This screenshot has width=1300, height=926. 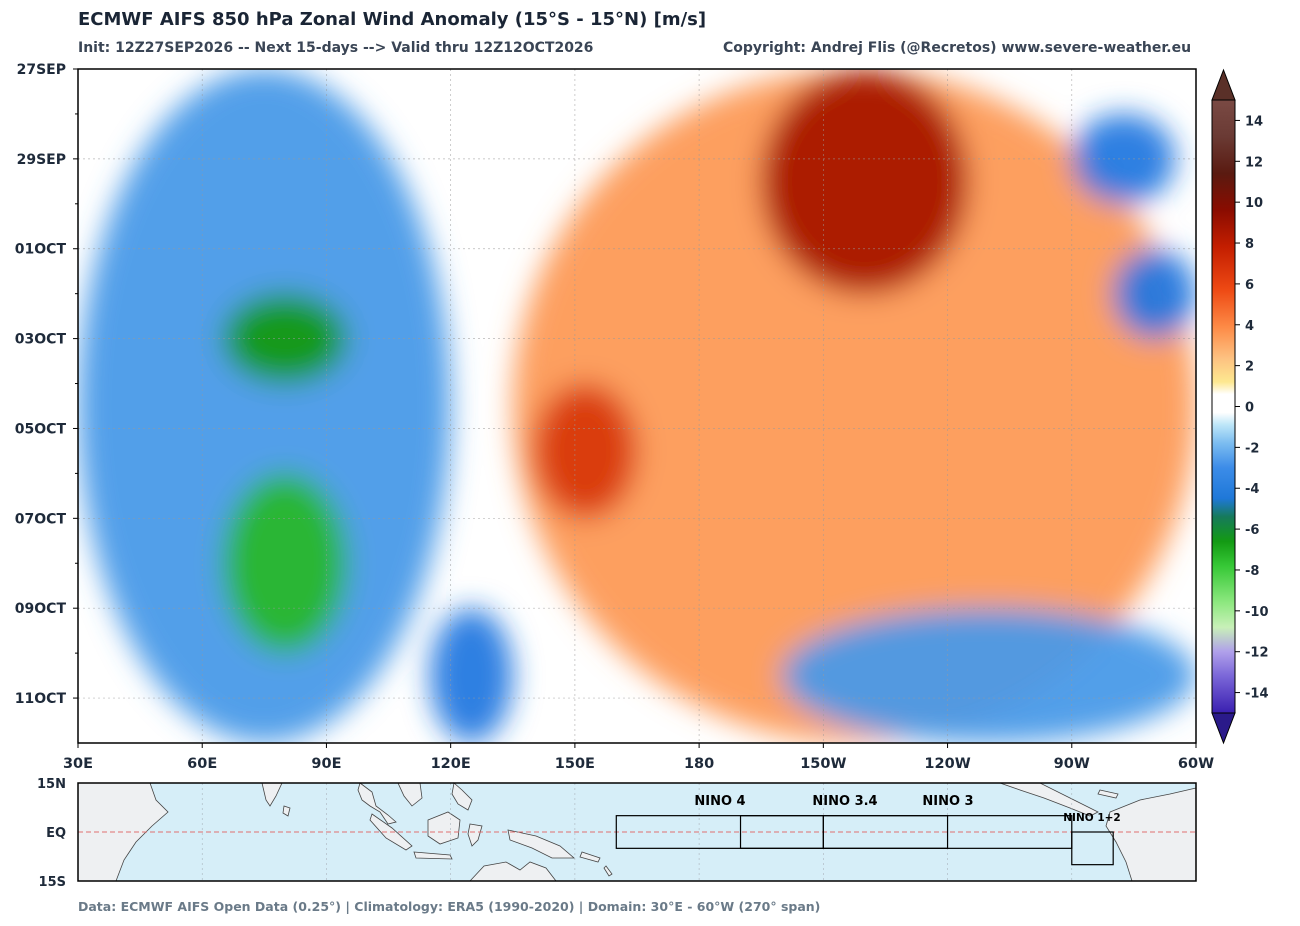 What do you see at coordinates (1252, 571) in the screenshot?
I see `colorbar-tick-label: -8` at bounding box center [1252, 571].